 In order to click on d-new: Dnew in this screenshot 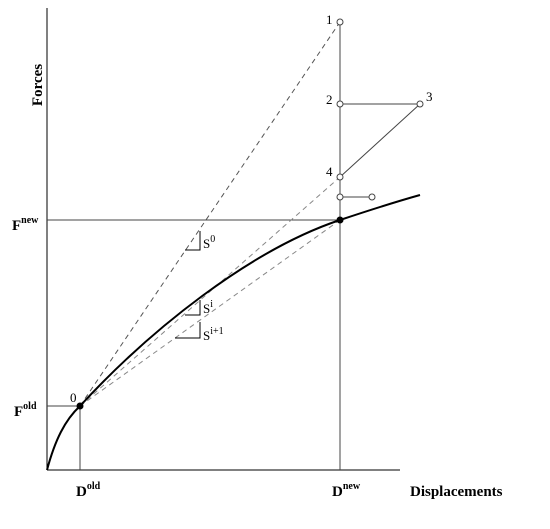, I will do `click(346, 490)`.